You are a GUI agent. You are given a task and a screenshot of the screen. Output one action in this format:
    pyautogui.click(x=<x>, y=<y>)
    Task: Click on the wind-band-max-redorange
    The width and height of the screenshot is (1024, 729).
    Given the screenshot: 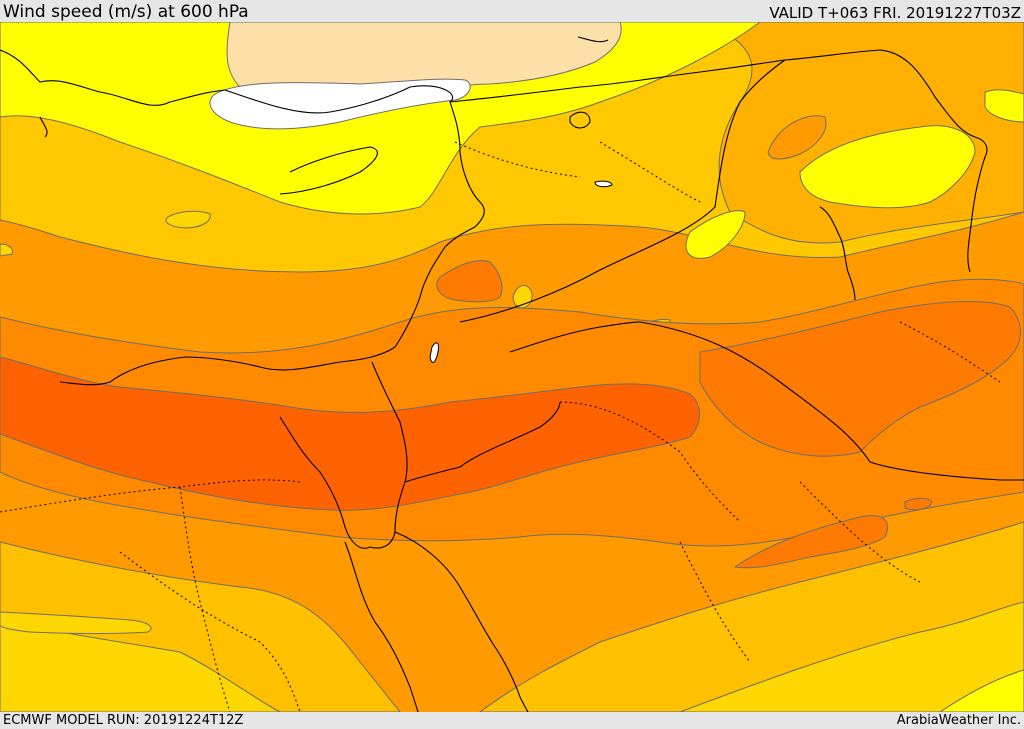 What is the action you would take?
    pyautogui.click(x=350, y=433)
    